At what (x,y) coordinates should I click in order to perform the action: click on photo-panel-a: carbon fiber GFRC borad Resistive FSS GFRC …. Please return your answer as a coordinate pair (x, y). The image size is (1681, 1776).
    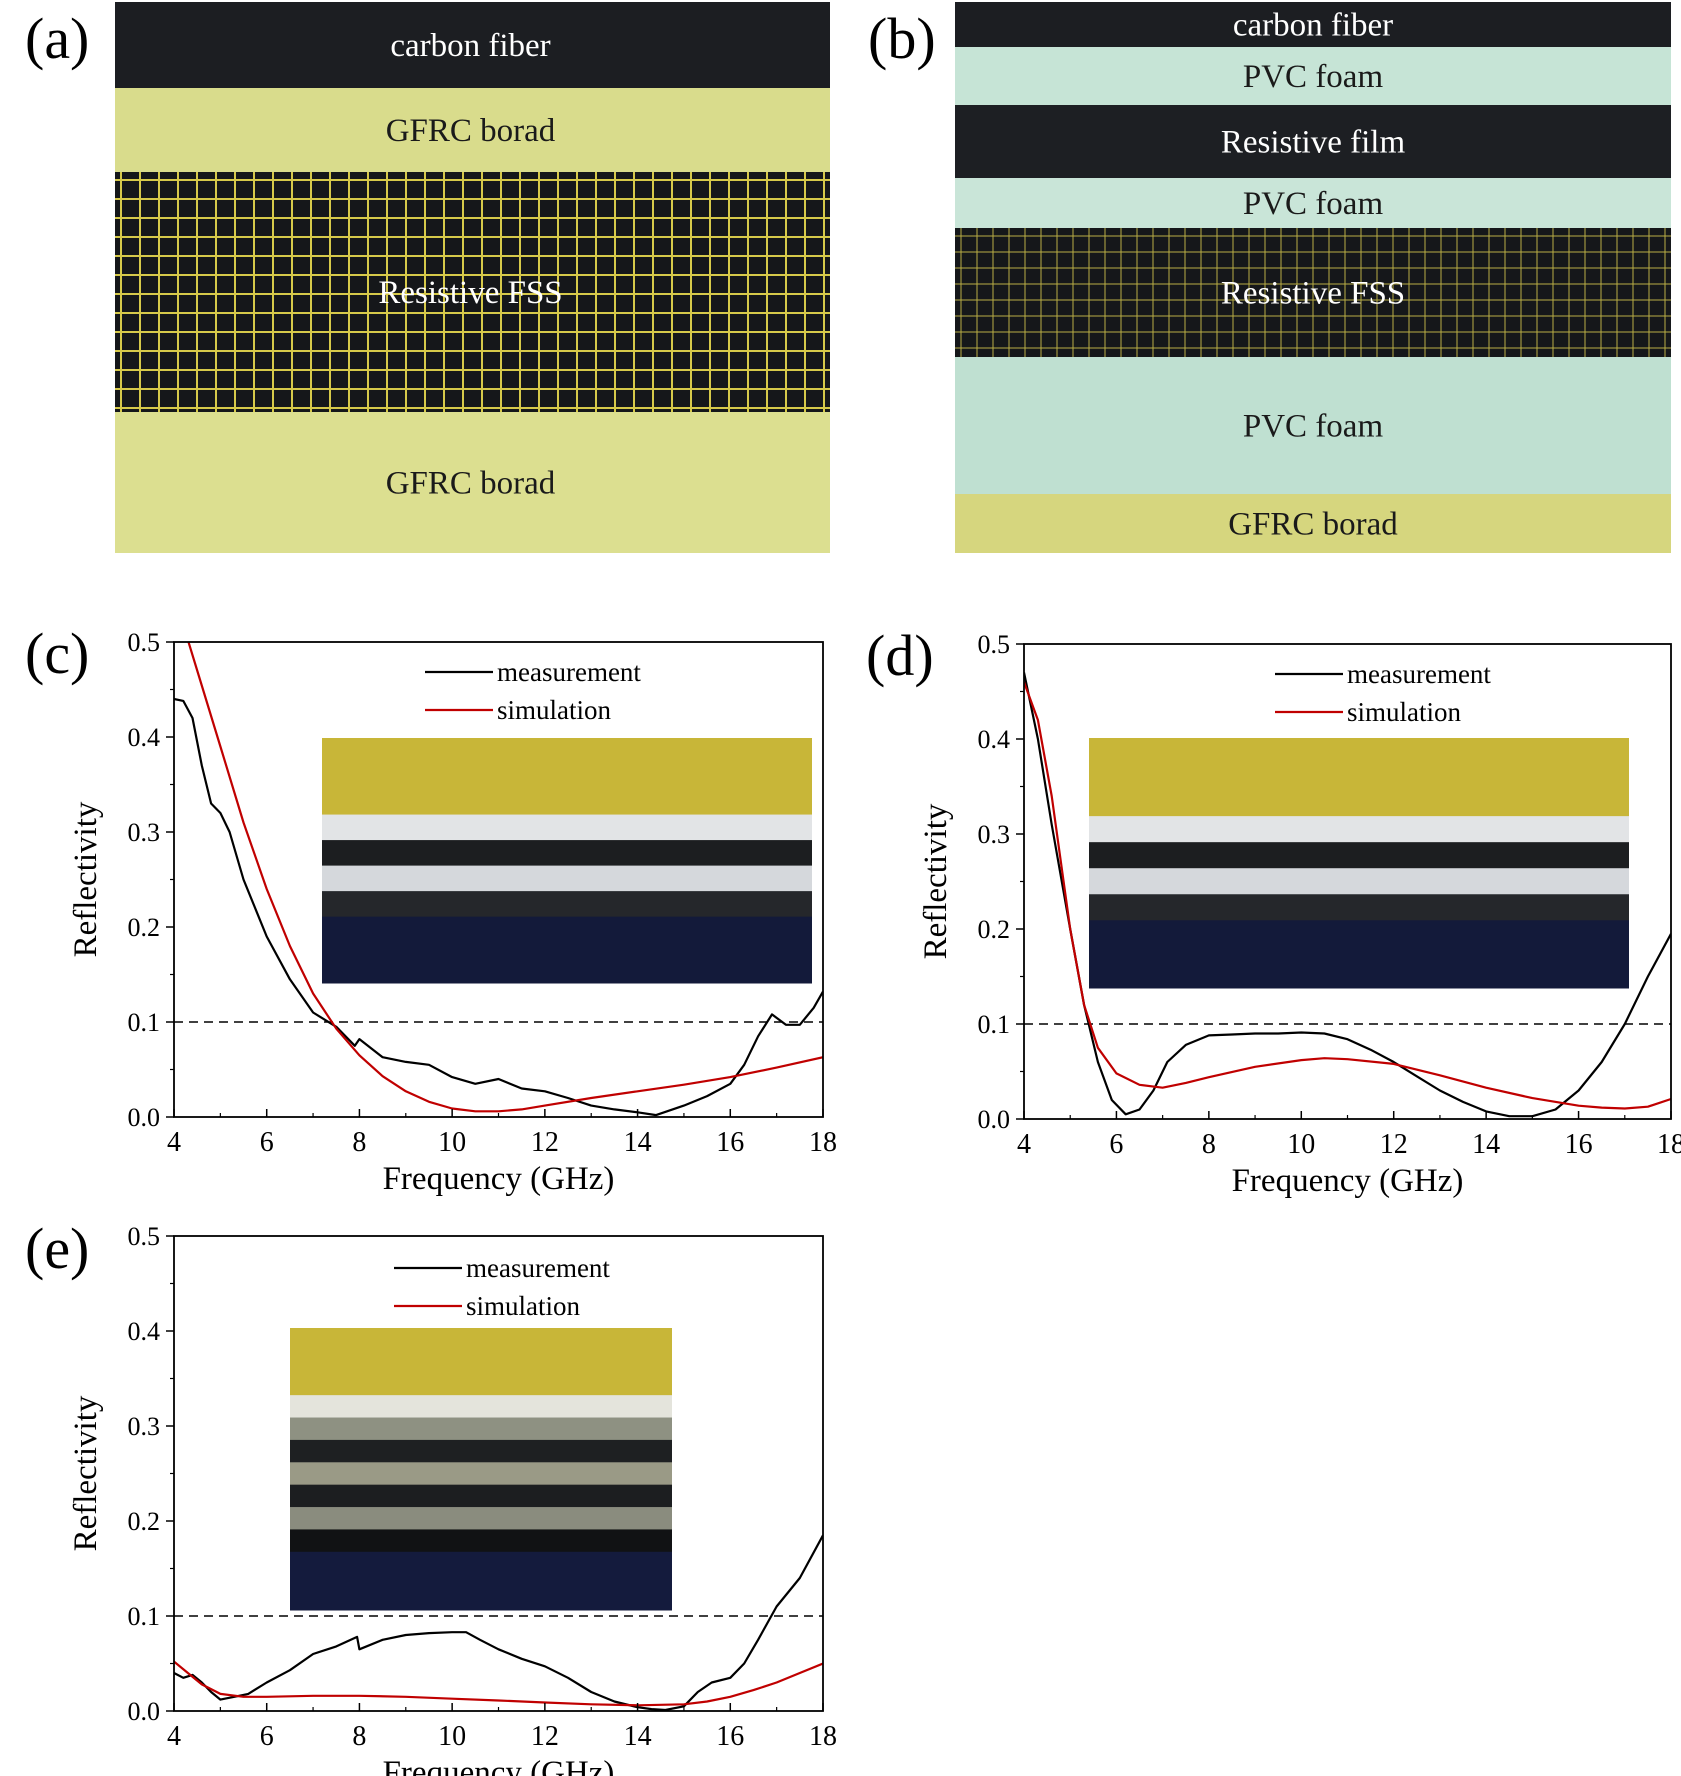
    Looking at the image, I should click on (427, 277).